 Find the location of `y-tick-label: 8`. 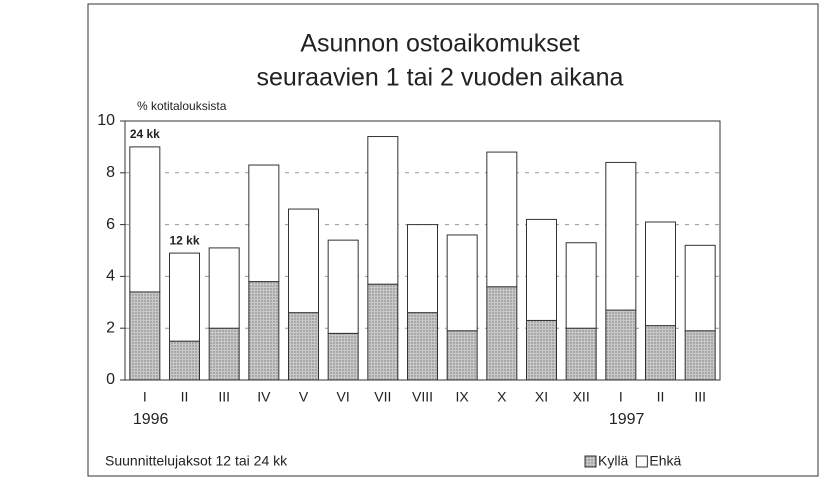

y-tick-label: 8 is located at coordinates (110, 172).